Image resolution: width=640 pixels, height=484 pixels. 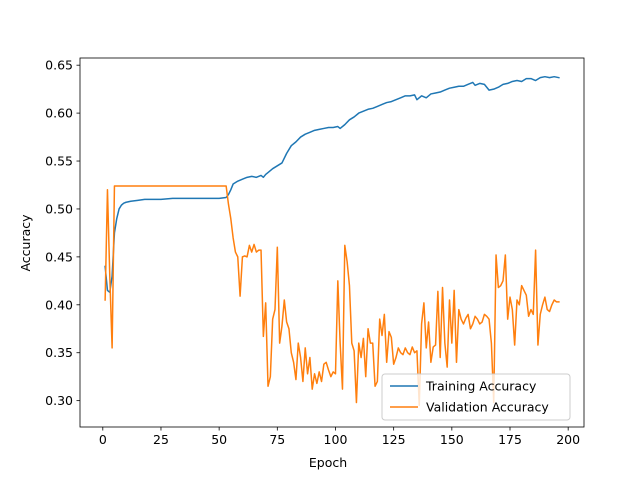 What do you see at coordinates (452, 439) in the screenshot?
I see `x-tick-label: 150` at bounding box center [452, 439].